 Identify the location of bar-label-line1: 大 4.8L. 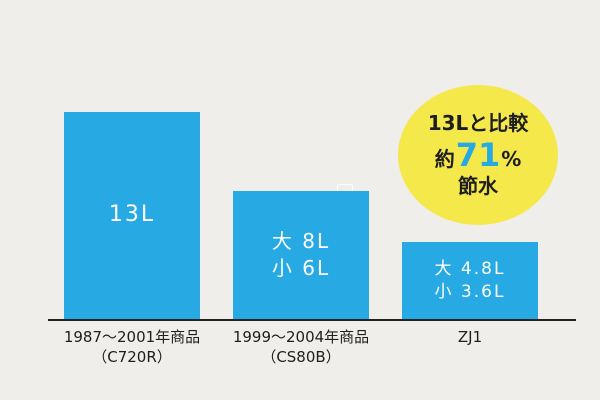
(470, 268).